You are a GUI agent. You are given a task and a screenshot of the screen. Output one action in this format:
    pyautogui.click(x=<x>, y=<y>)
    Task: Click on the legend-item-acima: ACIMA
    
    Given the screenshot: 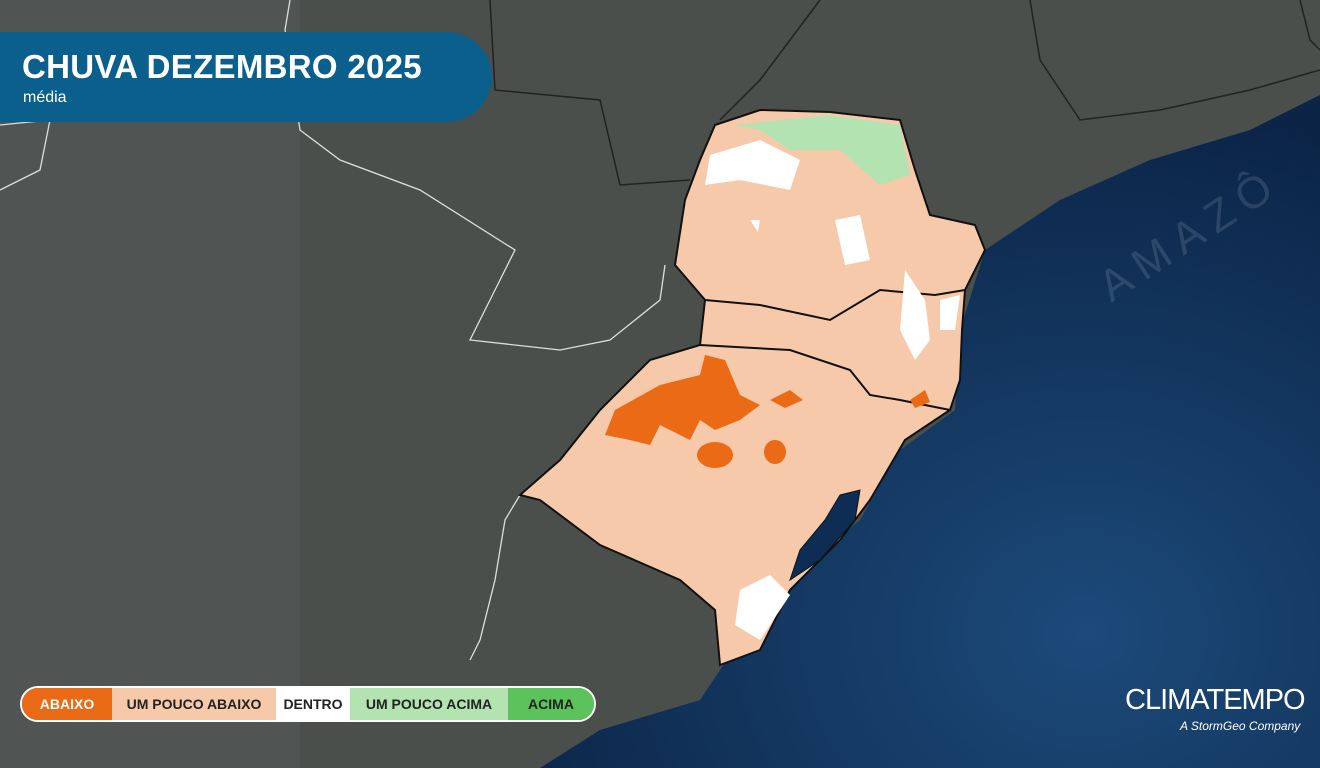 What is the action you would take?
    pyautogui.click(x=551, y=704)
    